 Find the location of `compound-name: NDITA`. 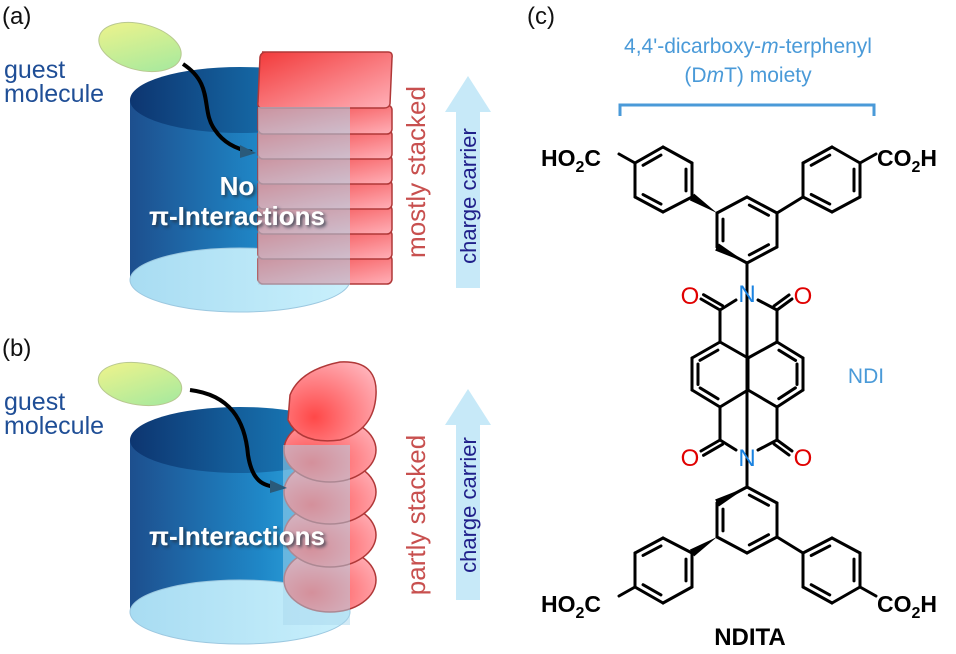

compound-name: NDITA is located at coordinates (750, 637).